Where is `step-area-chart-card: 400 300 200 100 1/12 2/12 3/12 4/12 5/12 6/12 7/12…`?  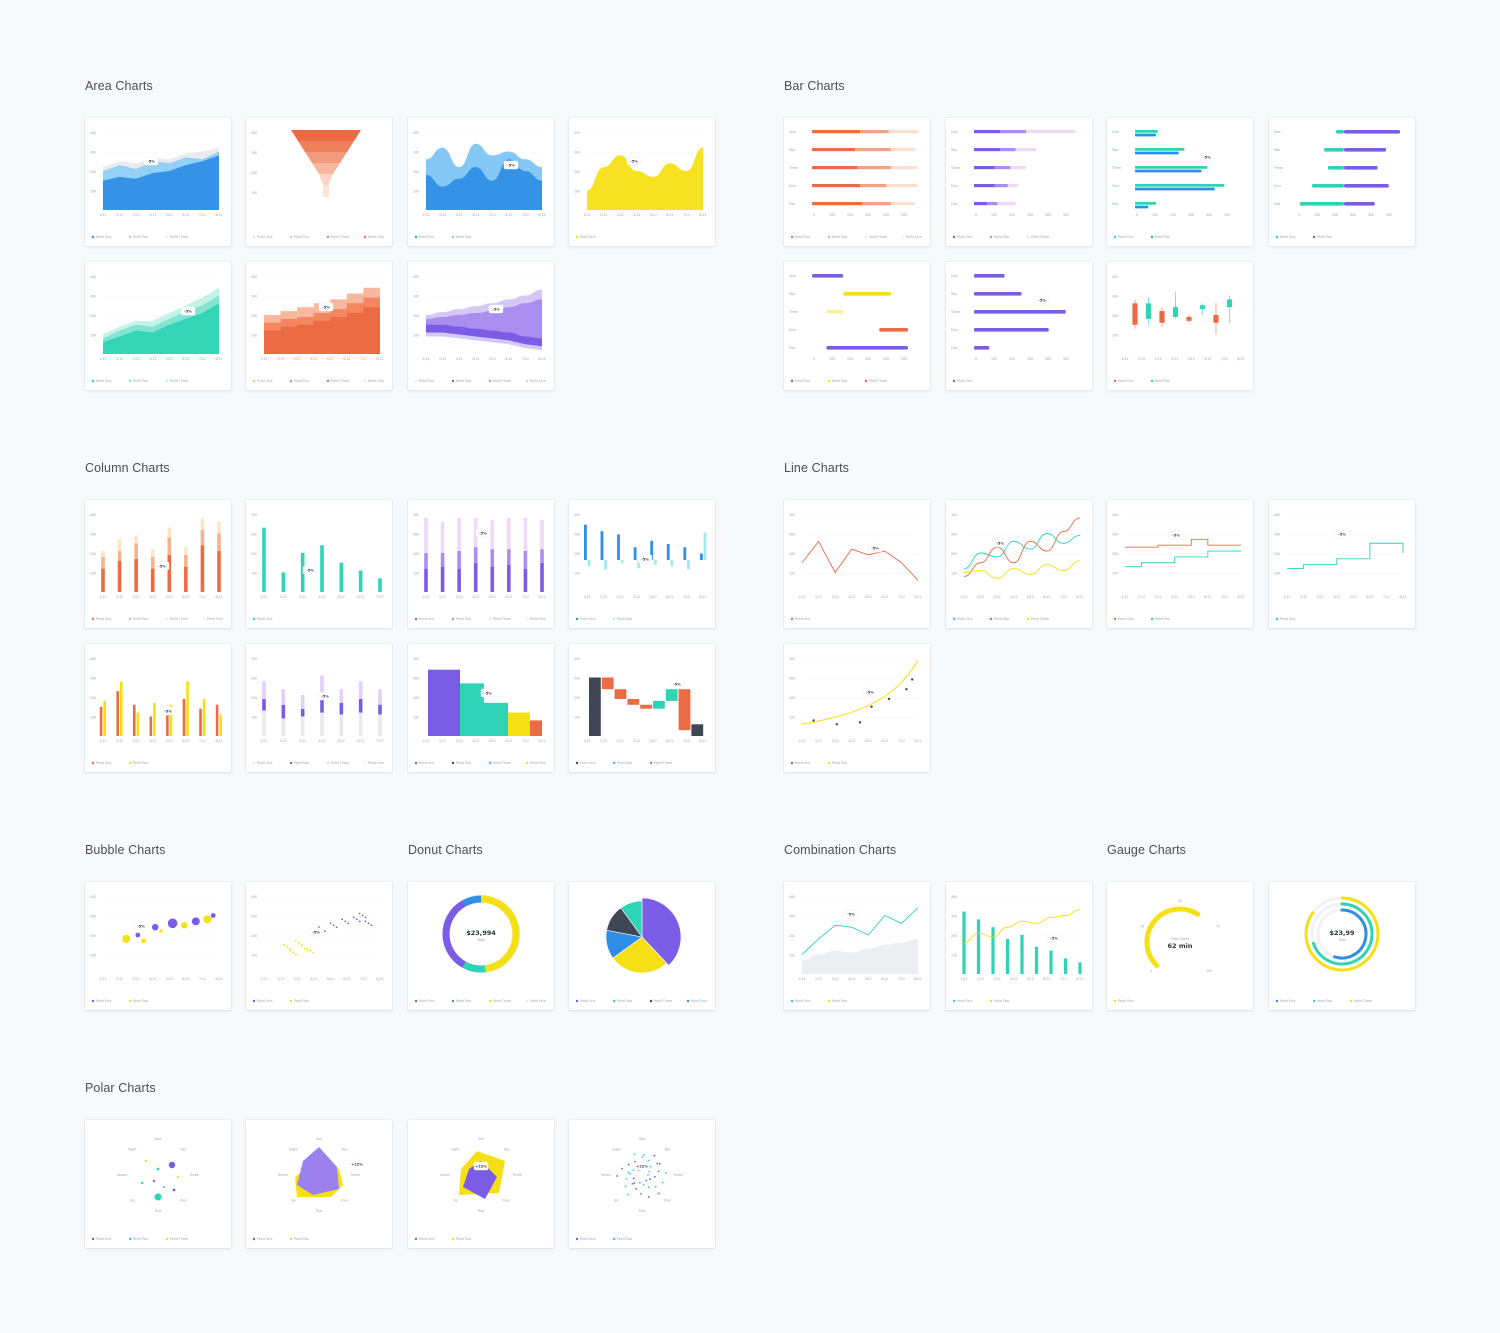 step-area-chart-card: 400 300 200 100 1/12 2/12 3/12 4/12 5/12 6/12 7/12… is located at coordinates (319, 326).